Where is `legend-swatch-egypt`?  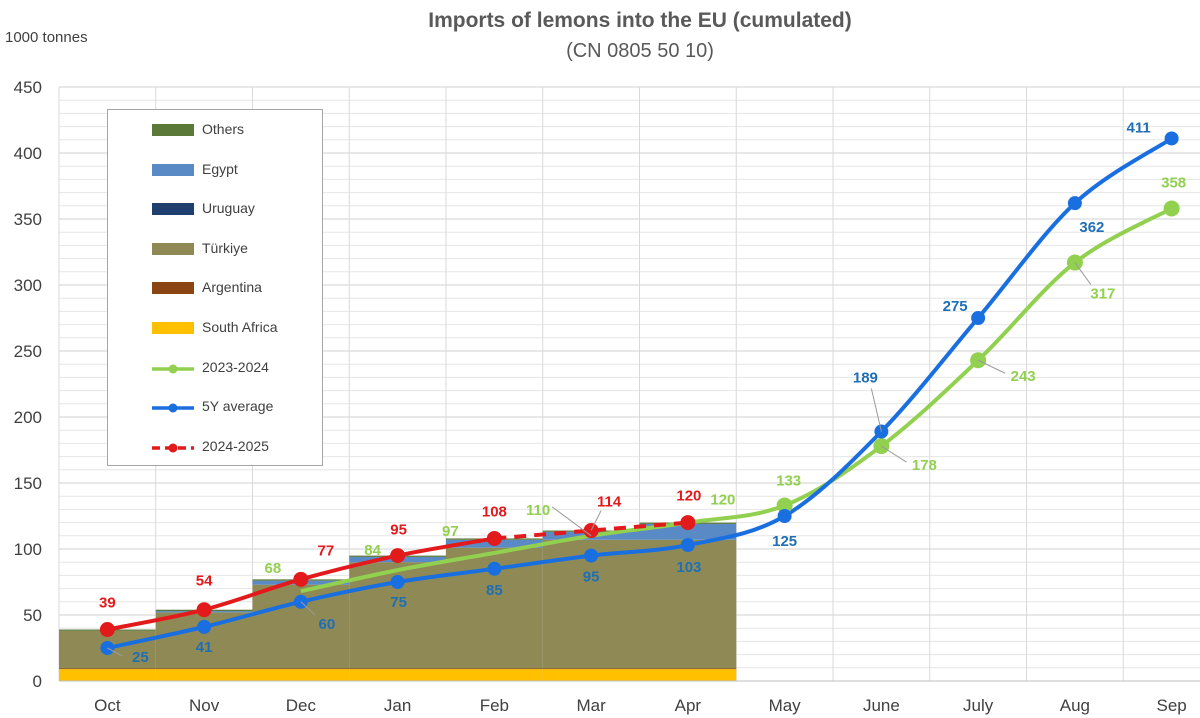
legend-swatch-egypt is located at coordinates (173, 169).